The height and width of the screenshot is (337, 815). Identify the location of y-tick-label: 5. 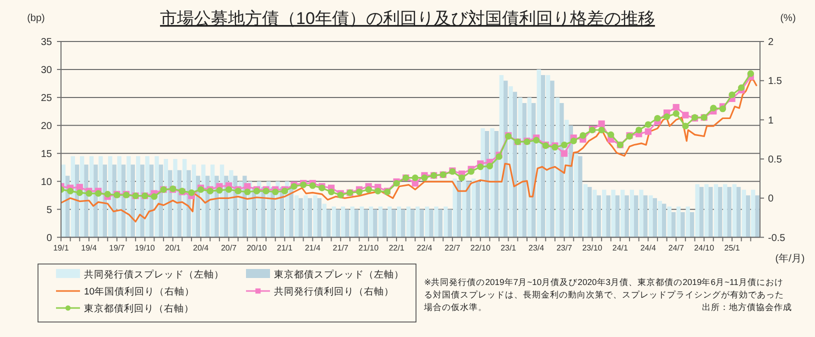
(49, 210).